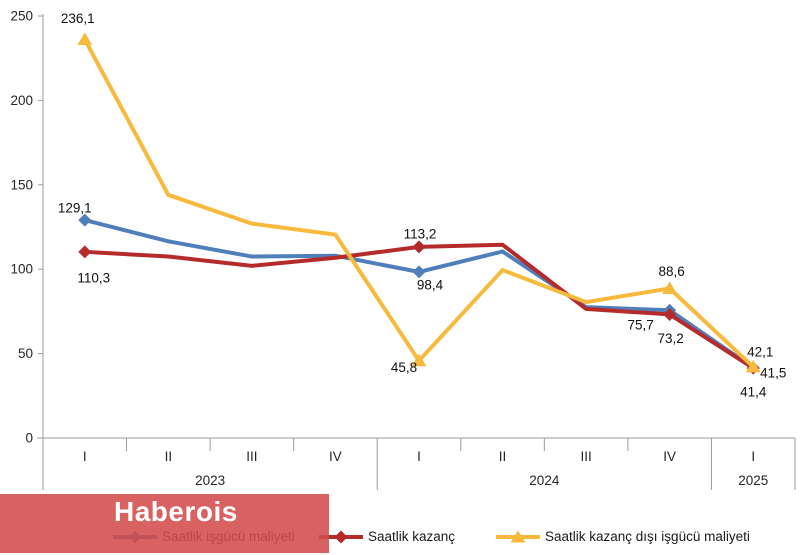  I want to click on legend-item-kazanc-disi: Saatlik kazanç dışı işgücü maliyeti, so click(622, 537).